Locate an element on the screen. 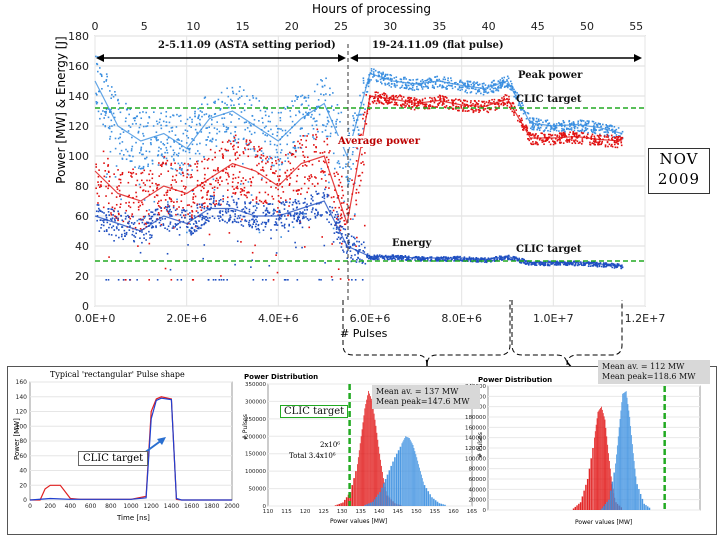 The image size is (720, 540). pulse-x-tick: 1000 is located at coordinates (130, 506).